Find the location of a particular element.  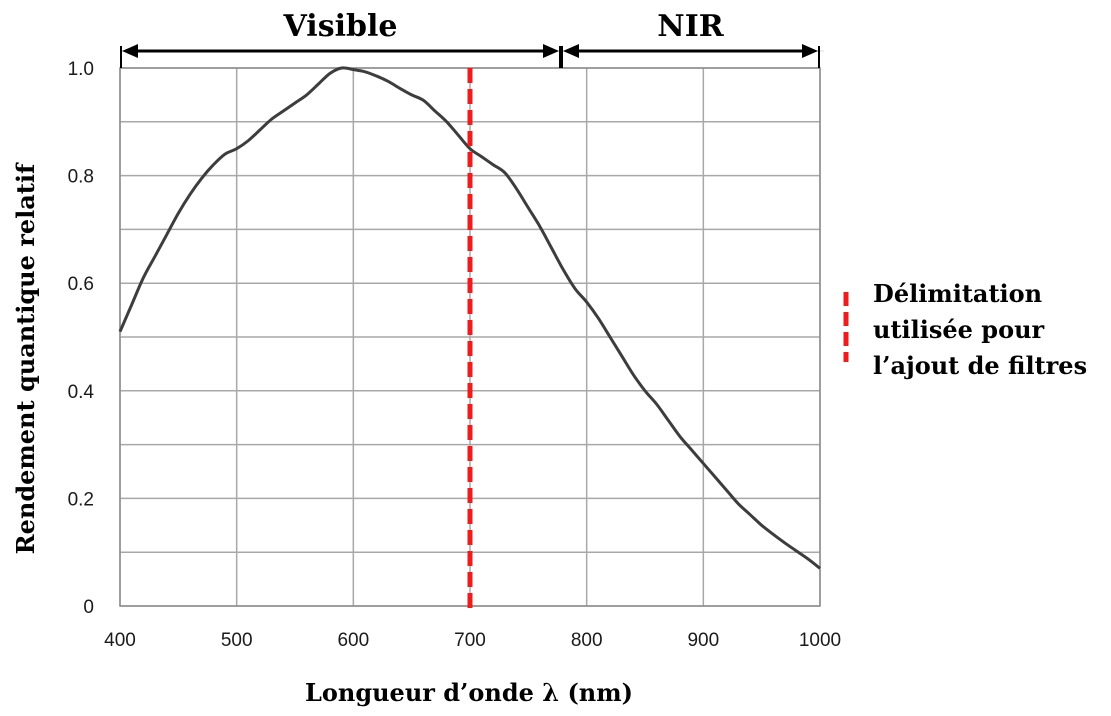

x-tick-label: 400 is located at coordinates (120, 640).